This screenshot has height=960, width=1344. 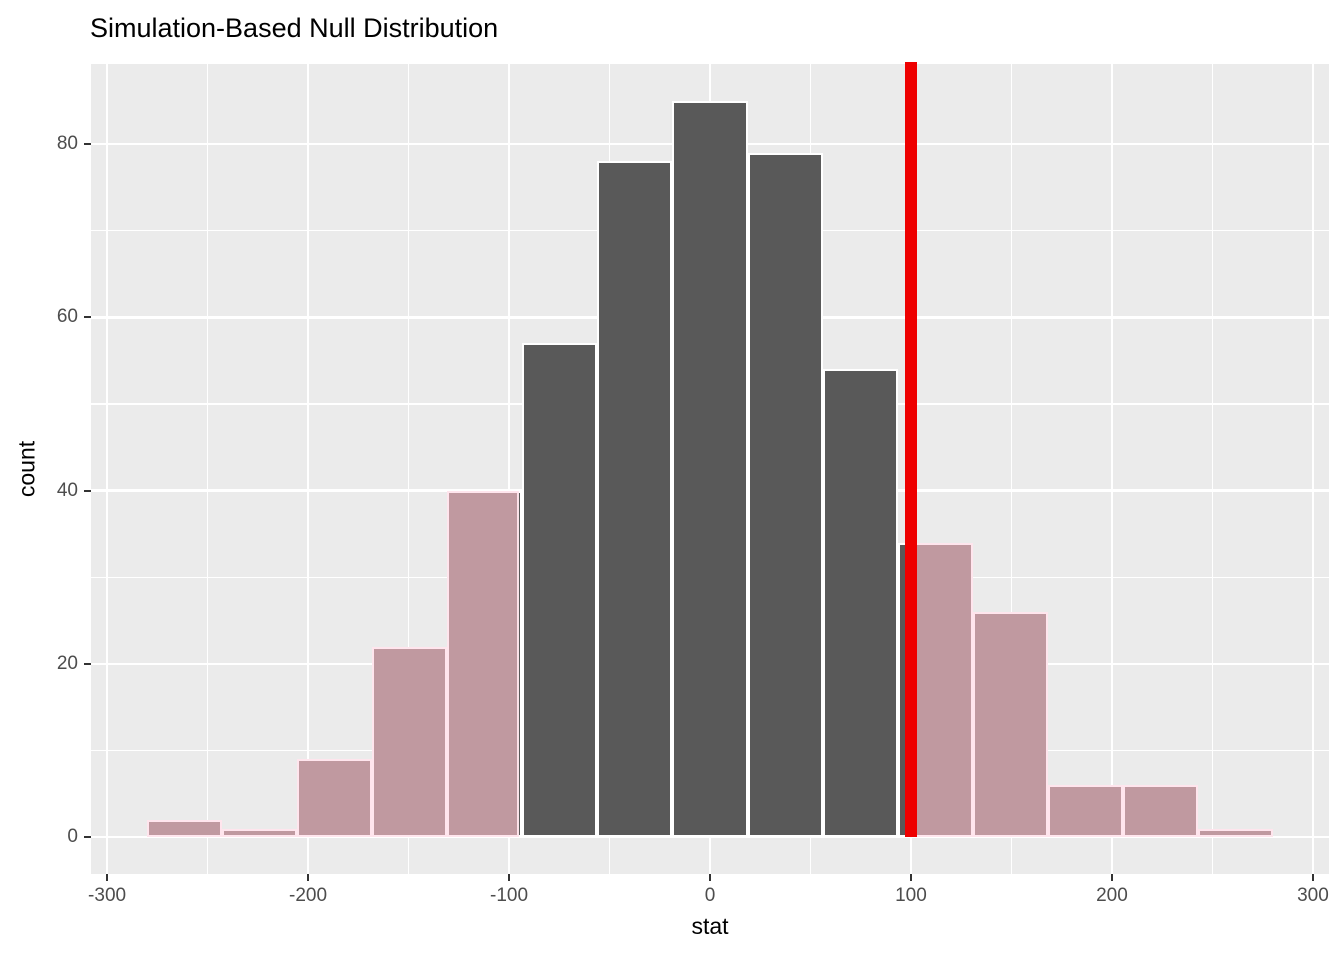 I want to click on x-tick-label: 300, so click(x=1313, y=895).